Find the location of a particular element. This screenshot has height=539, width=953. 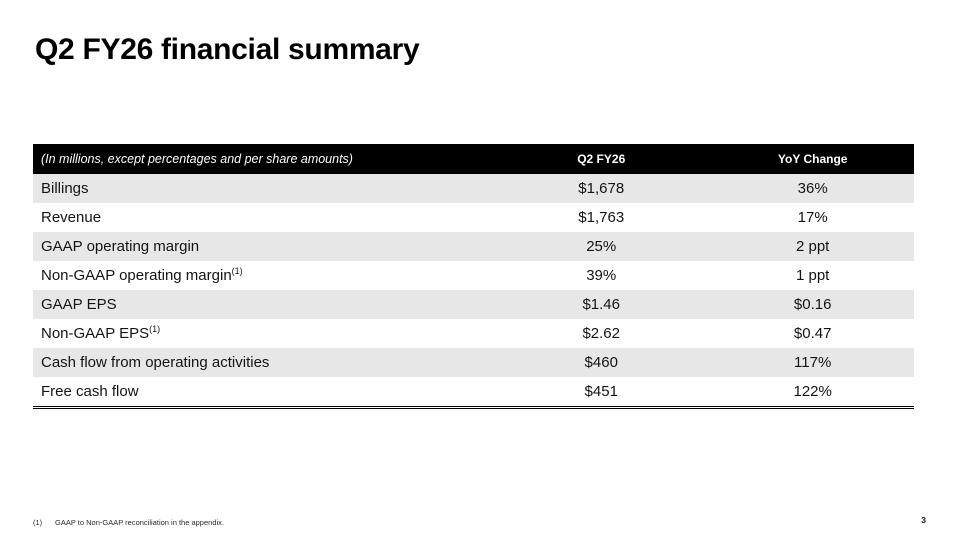

table-header-q2fy26: Q2 FY26 is located at coordinates (601, 159).